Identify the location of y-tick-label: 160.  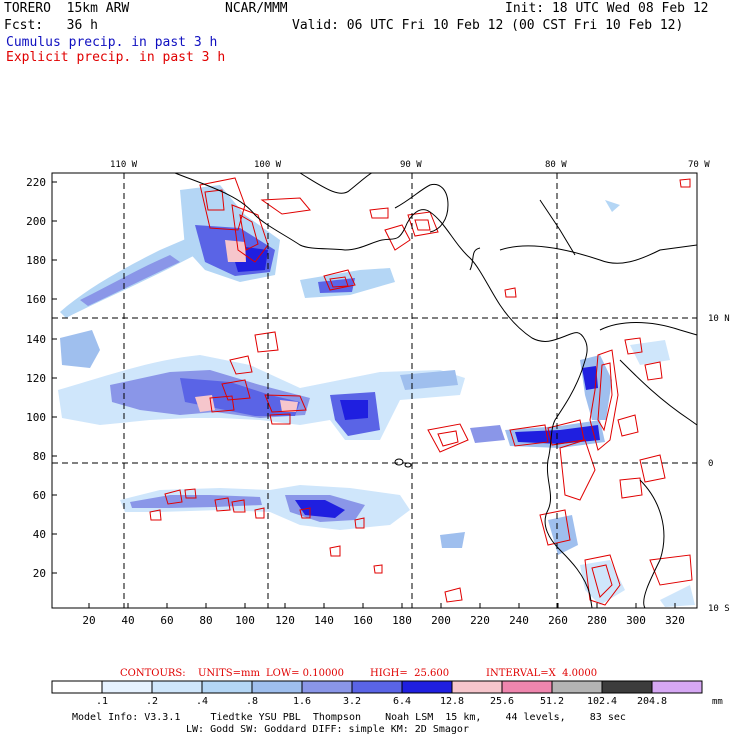
(36, 299).